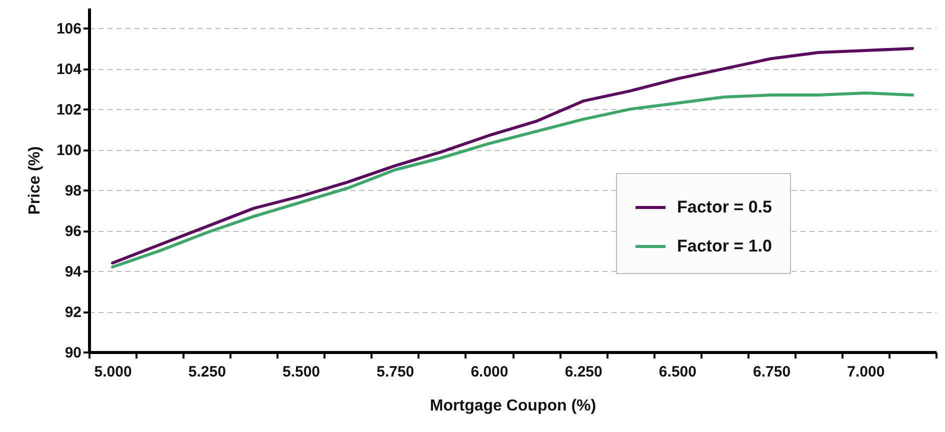 Image resolution: width=945 pixels, height=432 pixels. Describe the element at coordinates (301, 372) in the screenshot. I see `x-tick-label: 5.500` at that location.